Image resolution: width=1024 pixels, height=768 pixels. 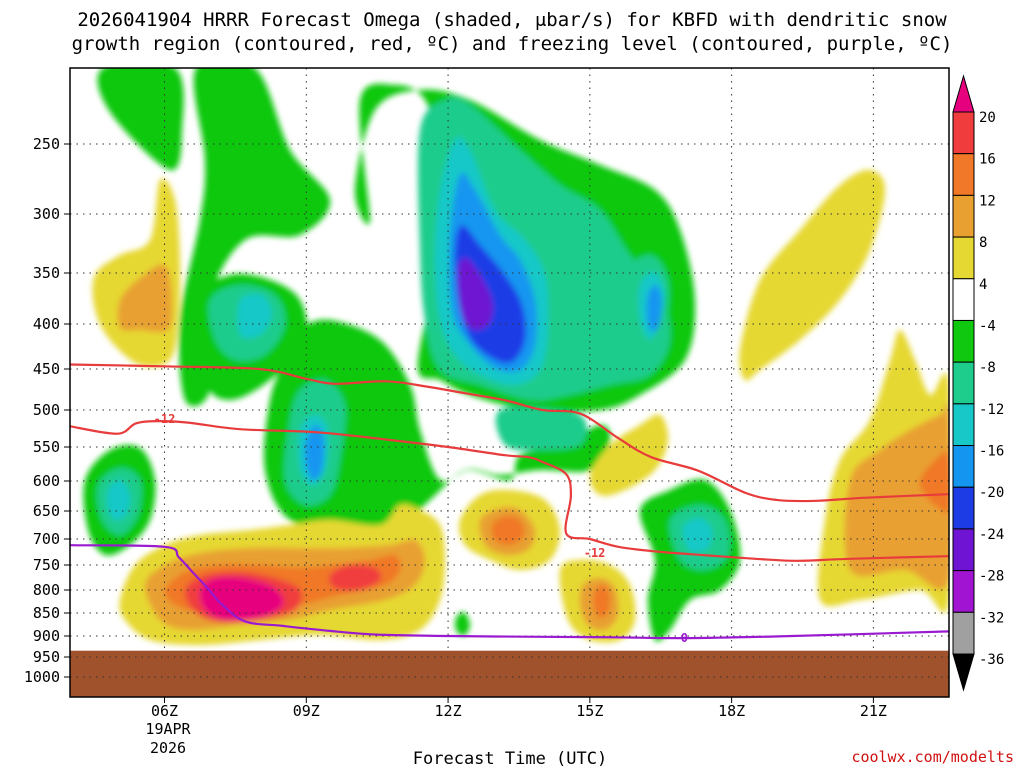 I want to click on y-tick-350: 350, so click(x=46, y=273).